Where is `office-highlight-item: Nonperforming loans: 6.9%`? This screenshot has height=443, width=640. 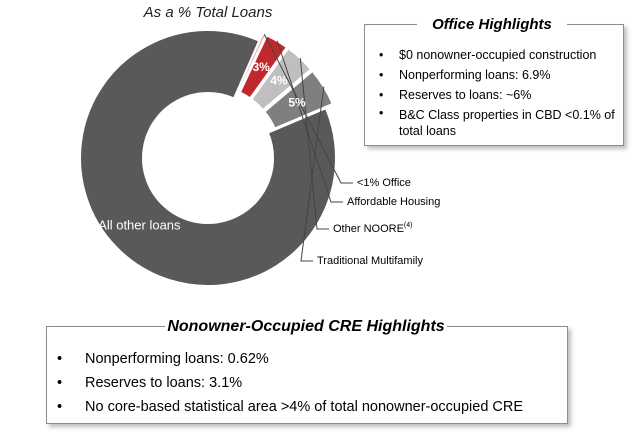
office-highlight-item: Nonperforming loans: 6.9% is located at coordinates (499, 75).